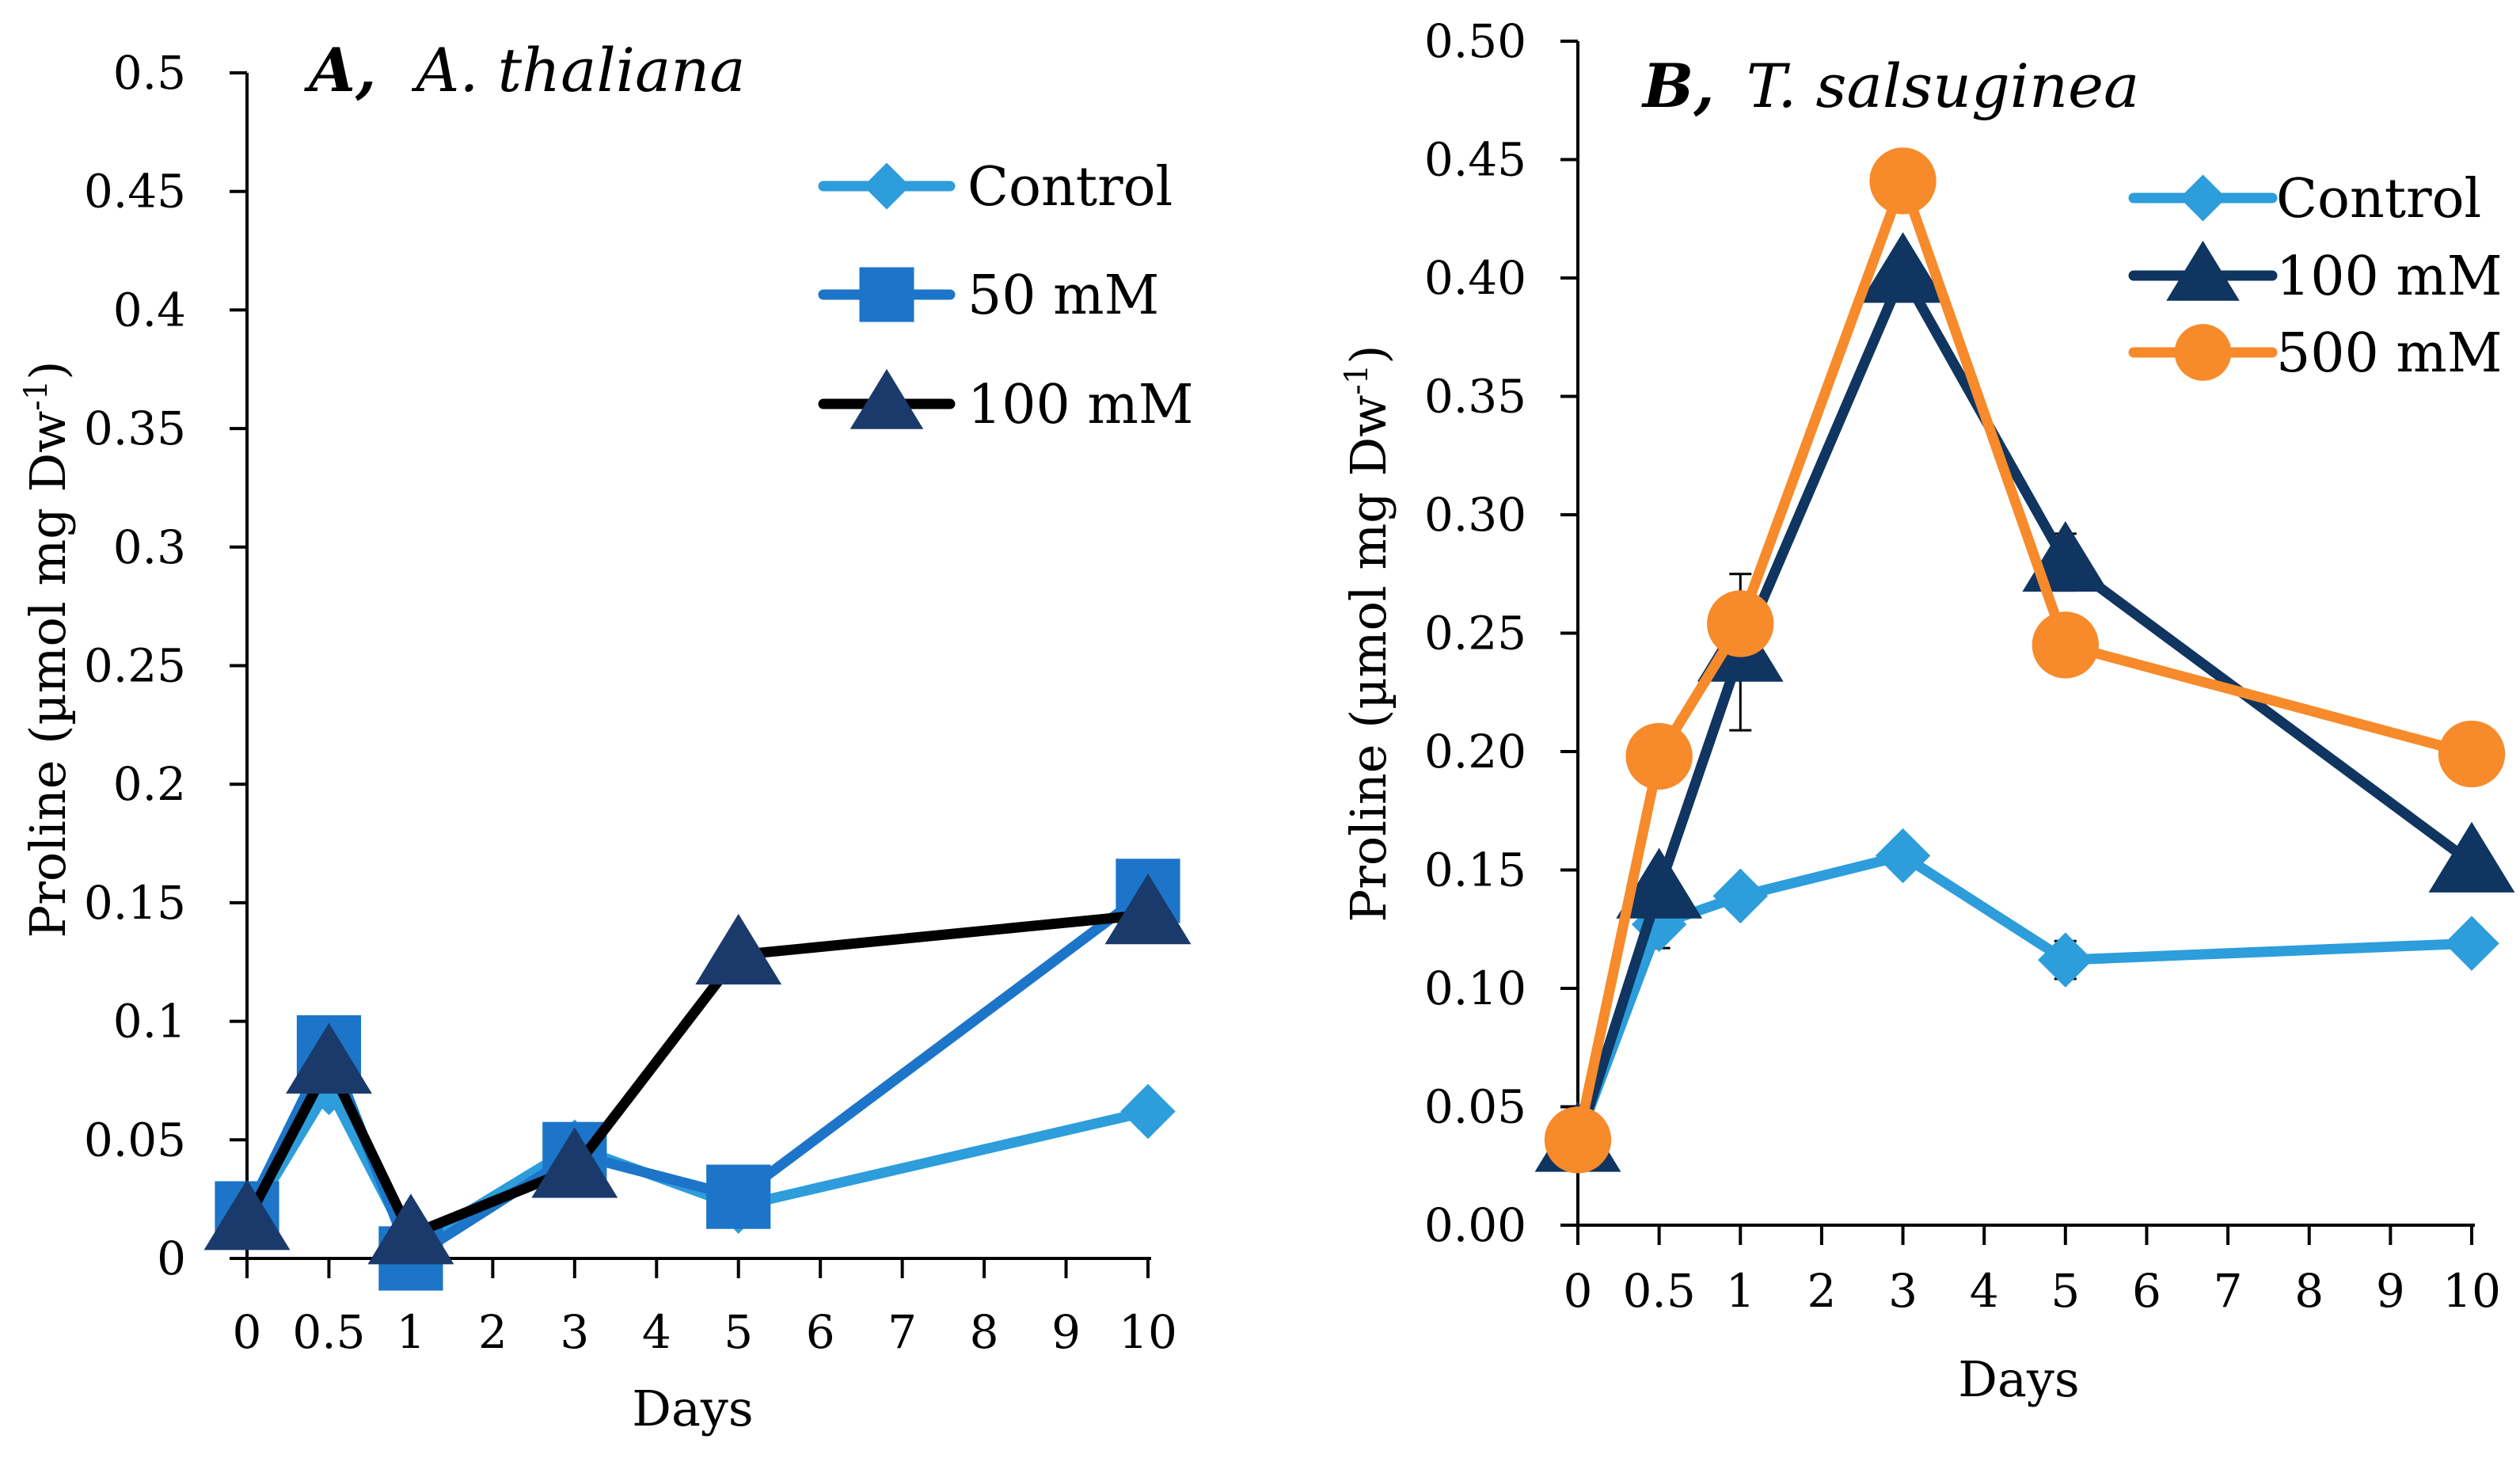 Image resolution: width=2520 pixels, height=1458 pixels. What do you see at coordinates (1475, 1225) in the screenshot?
I see `y-tick-label: 0.00` at bounding box center [1475, 1225].